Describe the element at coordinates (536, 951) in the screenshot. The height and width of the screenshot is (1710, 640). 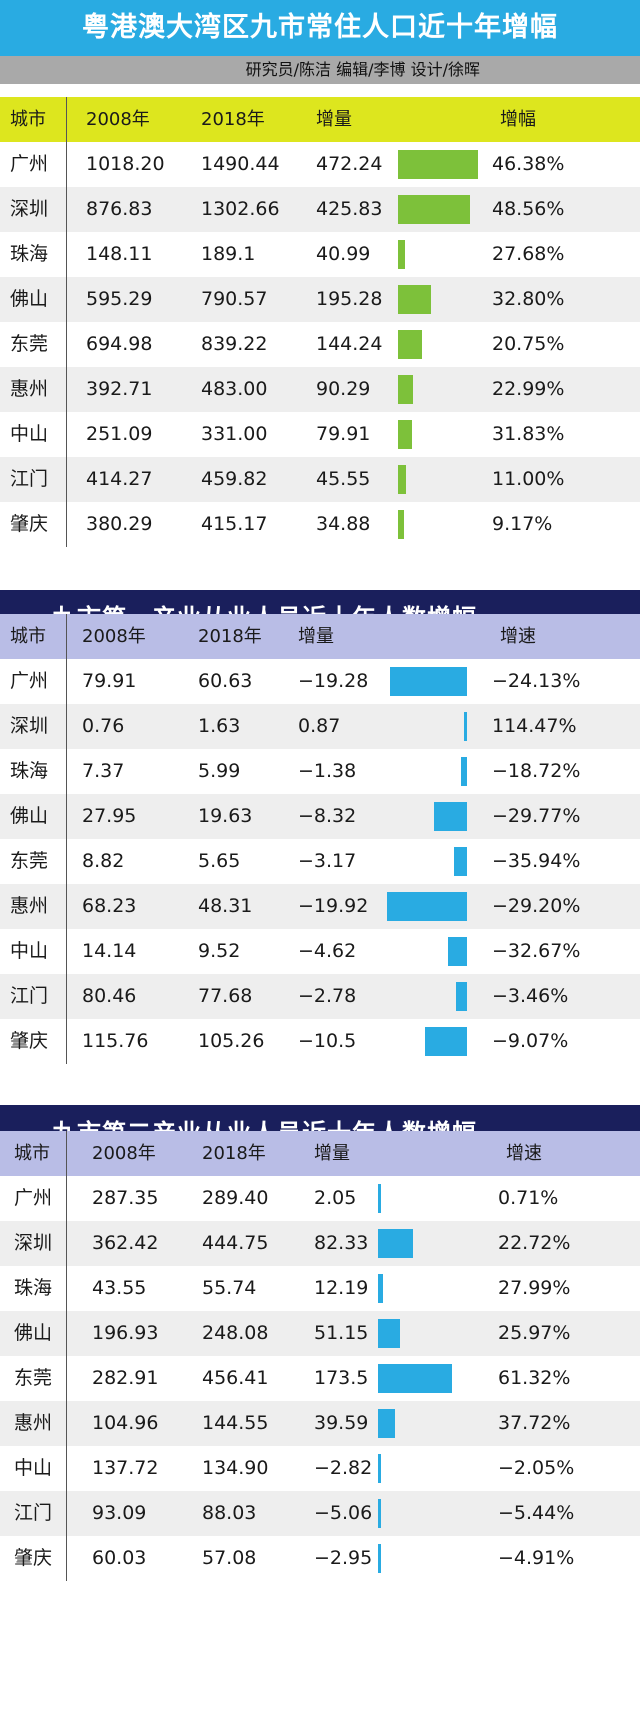
I see `value-cell: −32.67%` at that location.